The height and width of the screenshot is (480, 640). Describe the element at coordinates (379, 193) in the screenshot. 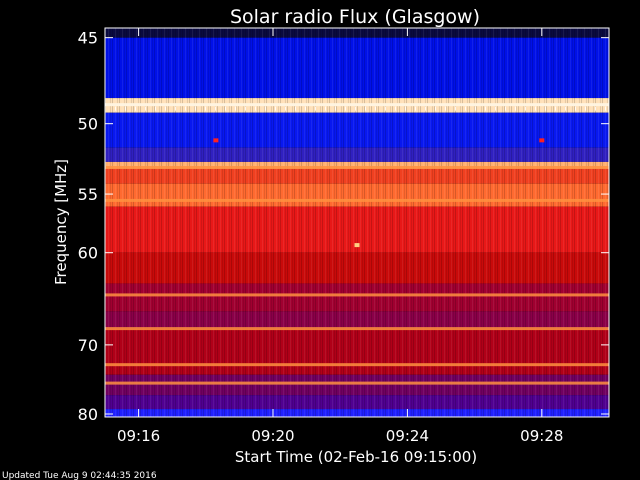

I see `burst-spots` at that location.